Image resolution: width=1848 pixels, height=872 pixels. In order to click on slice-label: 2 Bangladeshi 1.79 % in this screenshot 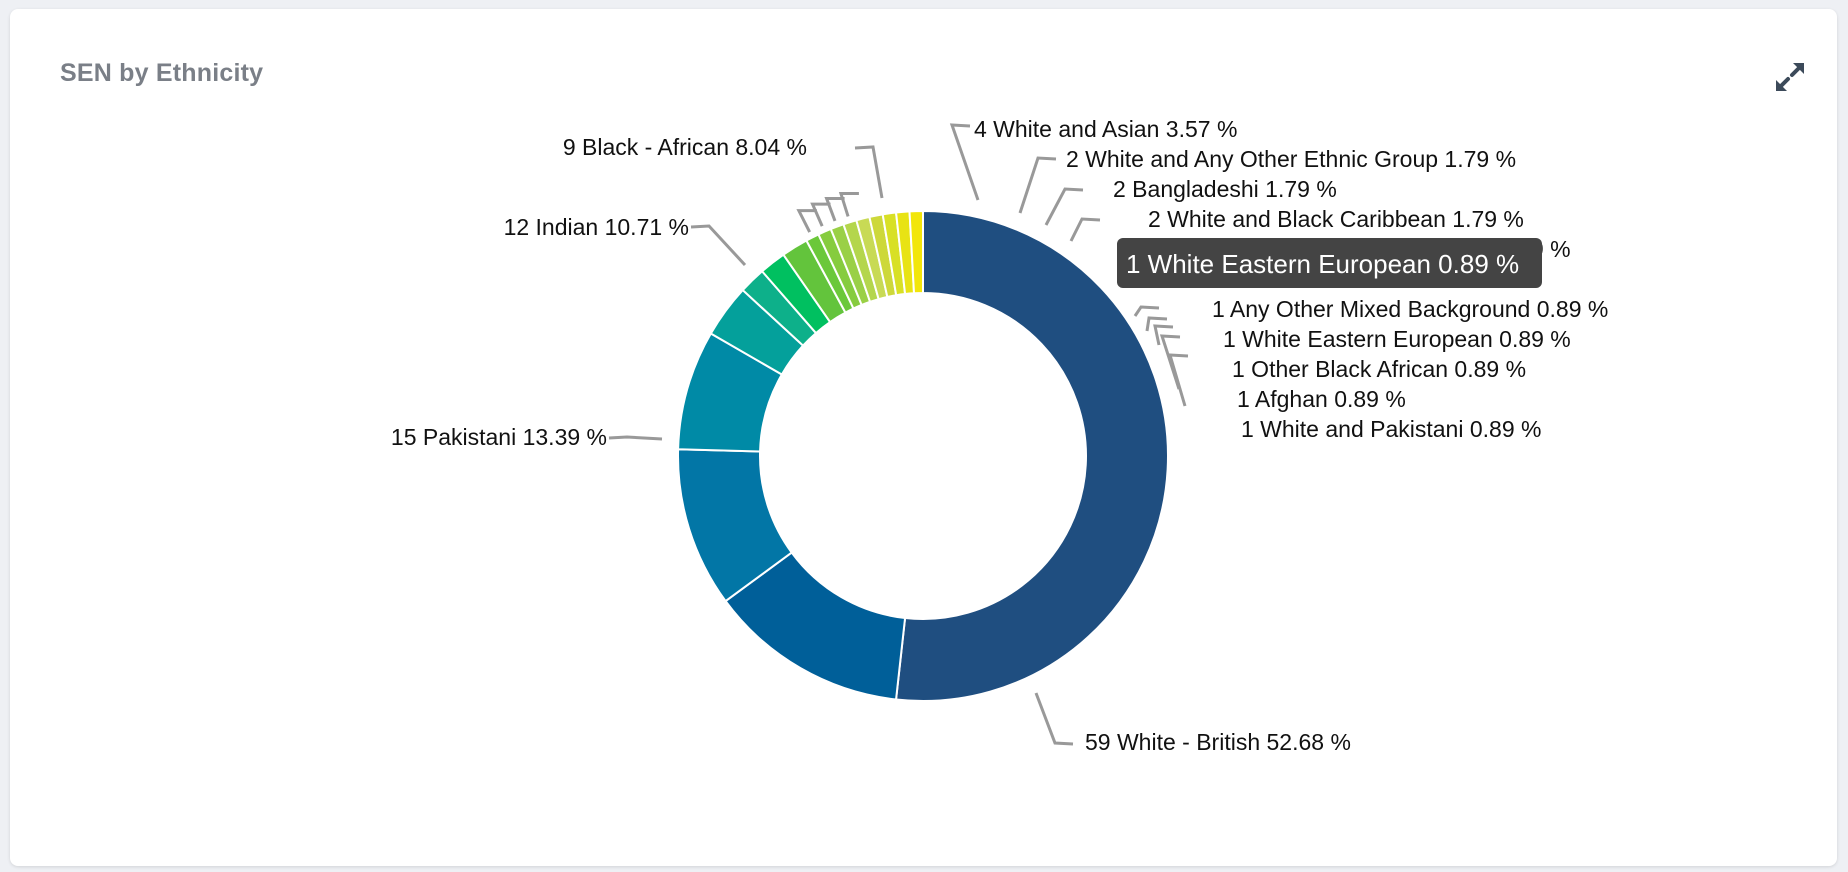, I will do `click(1225, 189)`.